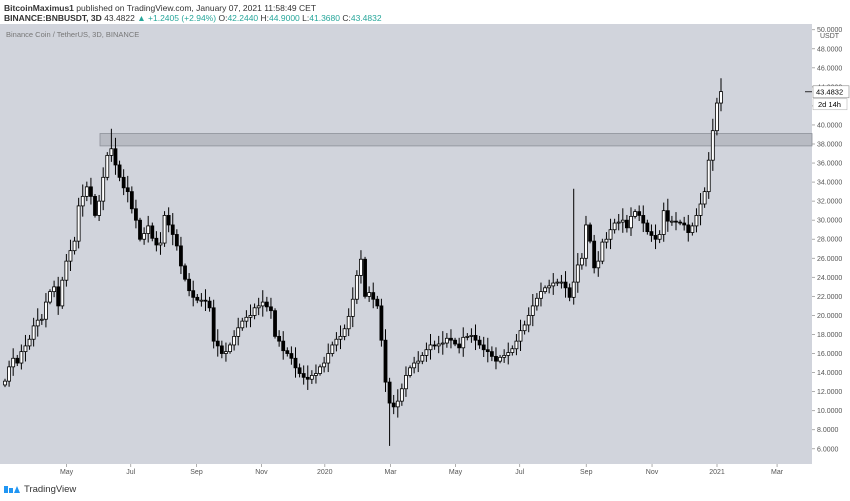 The height and width of the screenshot is (501, 850). I want to click on currency-label: USDT, so click(830, 36).